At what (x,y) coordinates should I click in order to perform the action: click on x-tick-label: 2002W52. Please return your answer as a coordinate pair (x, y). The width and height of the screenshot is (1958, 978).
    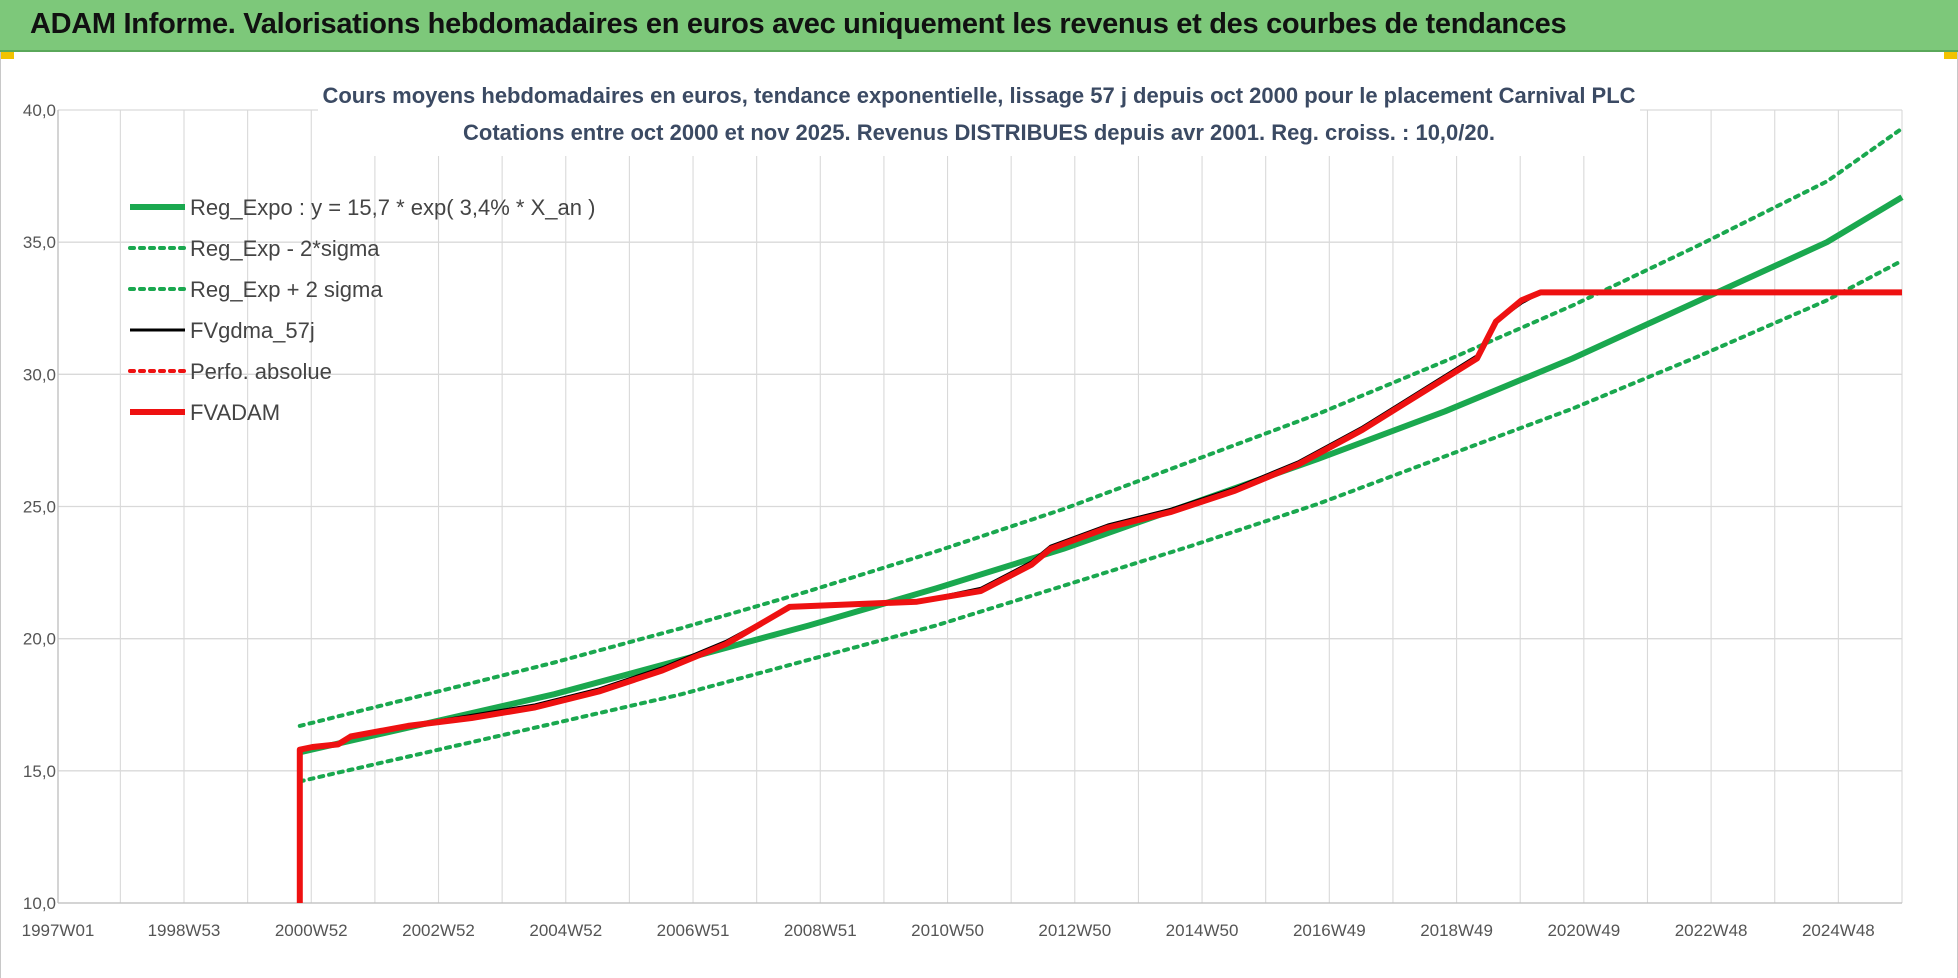
    Looking at the image, I should click on (438, 930).